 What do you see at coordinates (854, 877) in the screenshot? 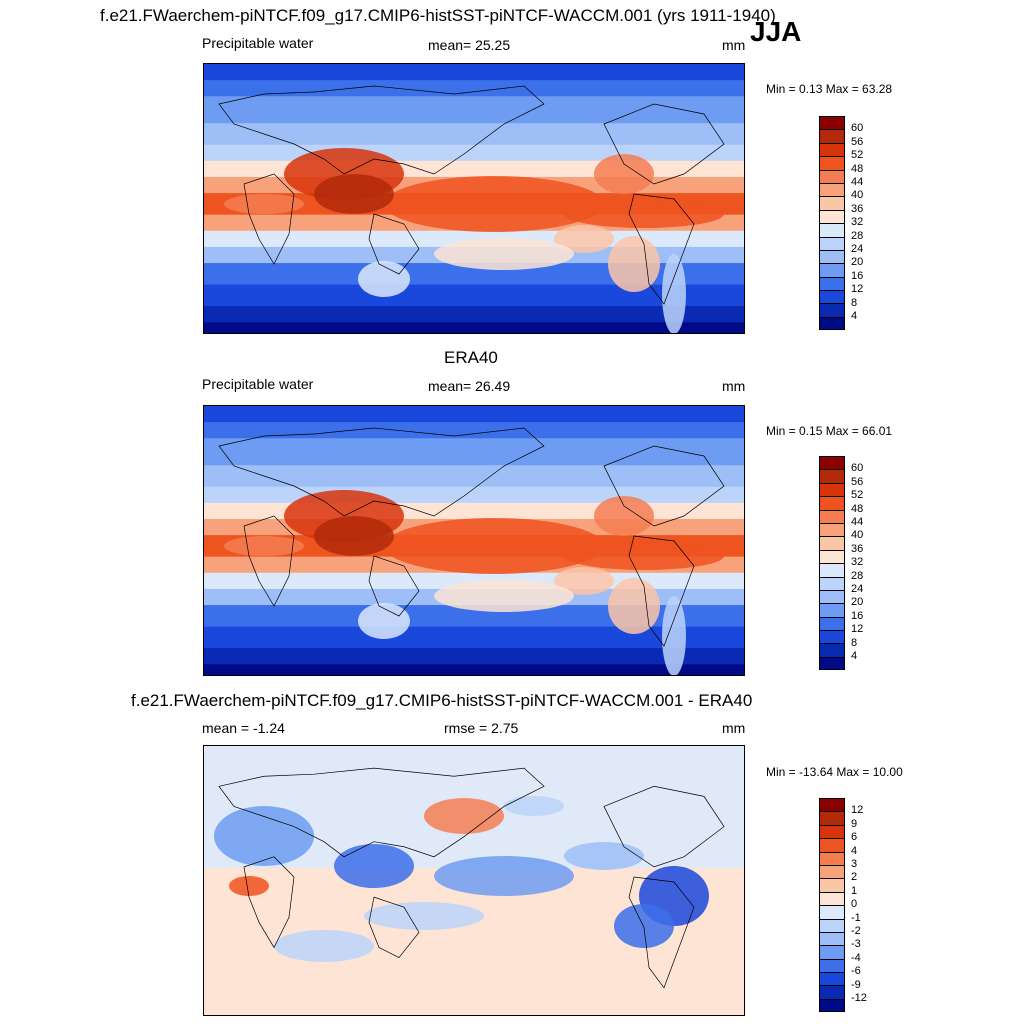
I see `colorbar-tick-label: 2` at bounding box center [854, 877].